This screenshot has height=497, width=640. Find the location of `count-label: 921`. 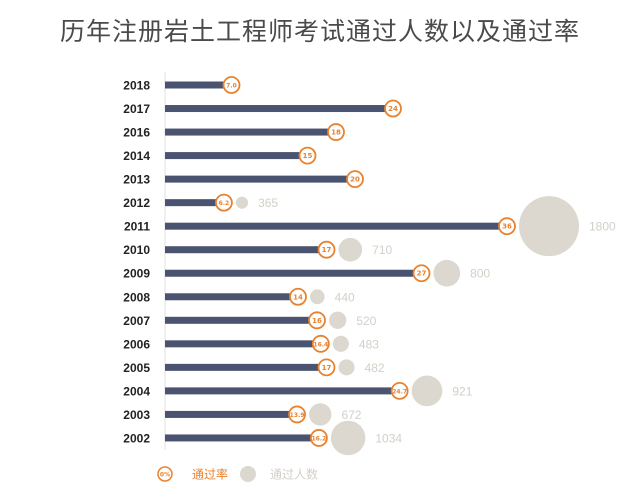

count-label: 921 is located at coordinates (462, 391).